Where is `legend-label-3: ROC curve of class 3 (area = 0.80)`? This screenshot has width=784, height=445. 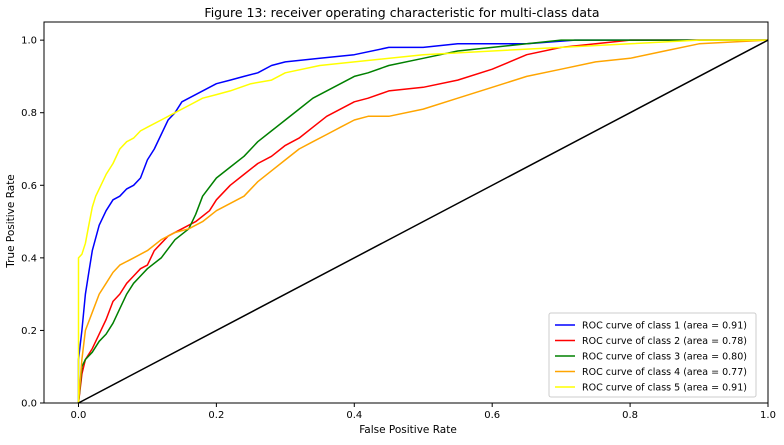 legend-label-3: ROC curve of class 3 (area = 0.80) is located at coordinates (664, 357).